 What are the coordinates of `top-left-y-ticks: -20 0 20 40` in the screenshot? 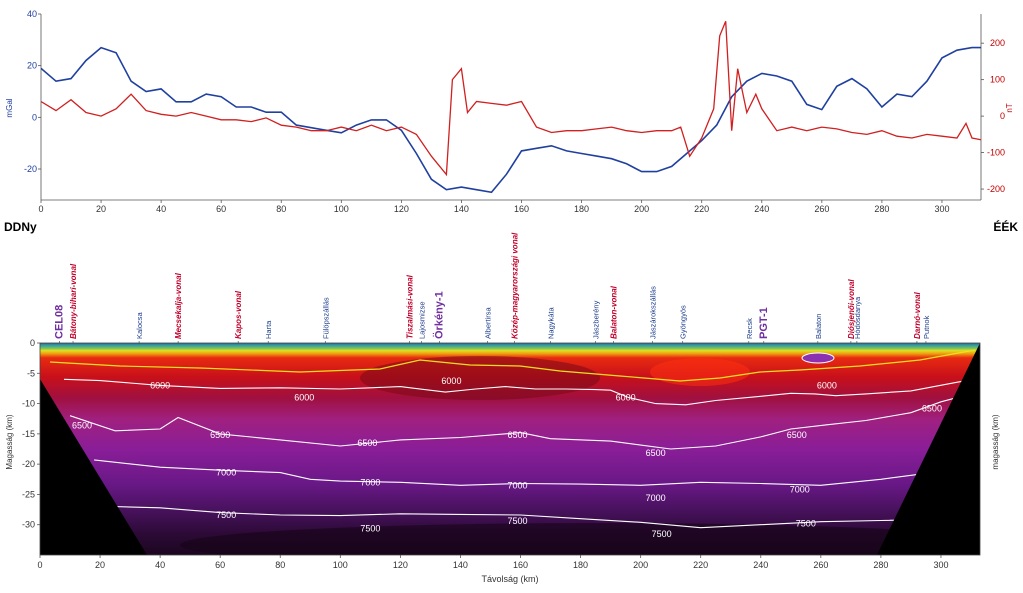 It's located at (32, 91).